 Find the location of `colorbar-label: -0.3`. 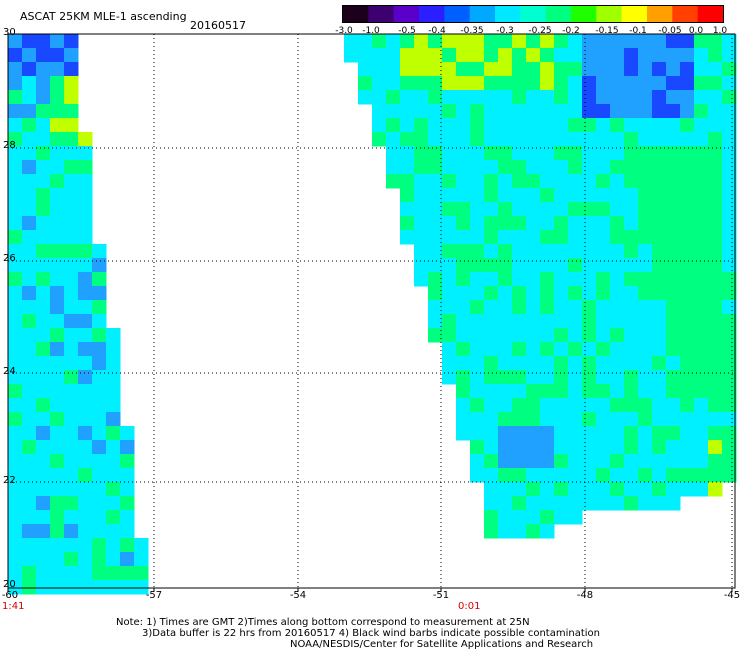

colorbar-label: -0.3 is located at coordinates (505, 31).